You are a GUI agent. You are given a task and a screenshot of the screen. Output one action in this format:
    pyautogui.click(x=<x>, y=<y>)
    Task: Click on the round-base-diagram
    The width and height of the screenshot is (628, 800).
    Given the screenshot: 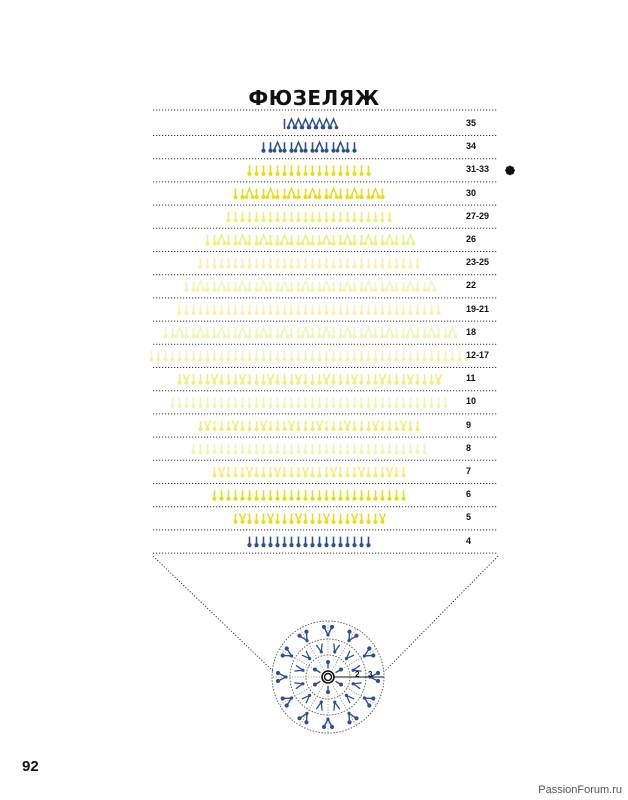 What is the action you would take?
    pyautogui.click(x=328, y=677)
    